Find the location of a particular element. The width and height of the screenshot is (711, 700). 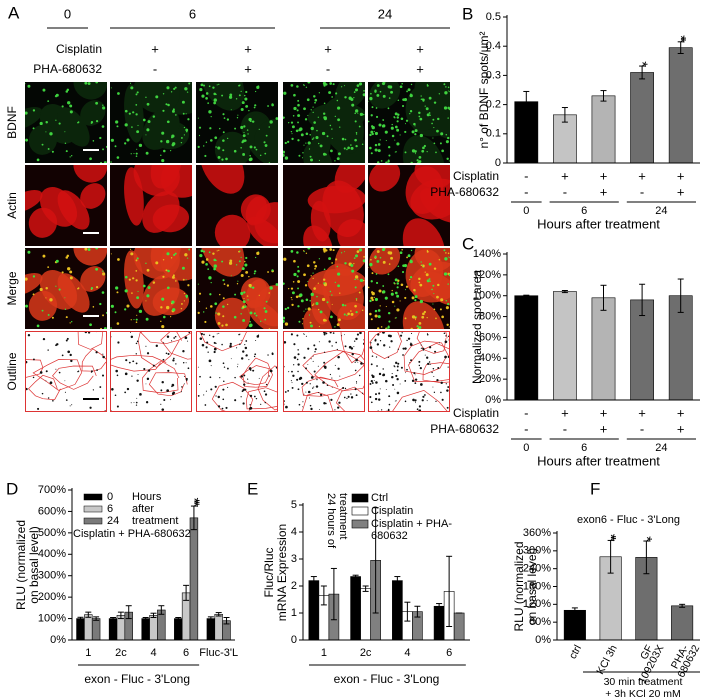

panel-letter: E is located at coordinates (252, 488).